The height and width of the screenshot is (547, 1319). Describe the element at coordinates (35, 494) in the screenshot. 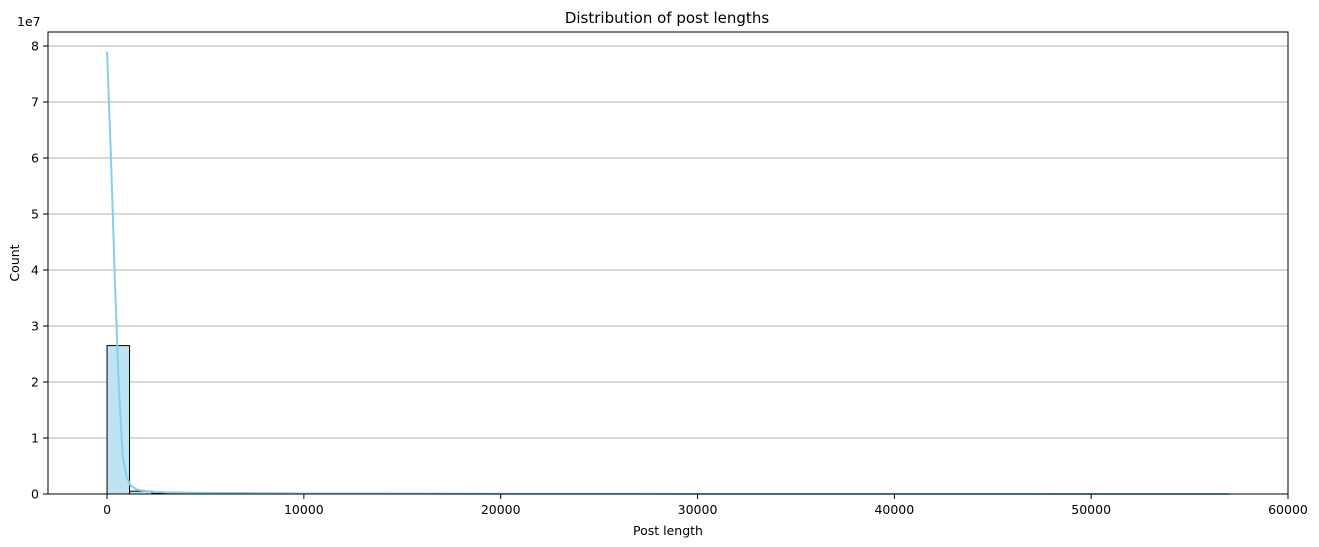

I see `y-tick-label-0: 0` at that location.